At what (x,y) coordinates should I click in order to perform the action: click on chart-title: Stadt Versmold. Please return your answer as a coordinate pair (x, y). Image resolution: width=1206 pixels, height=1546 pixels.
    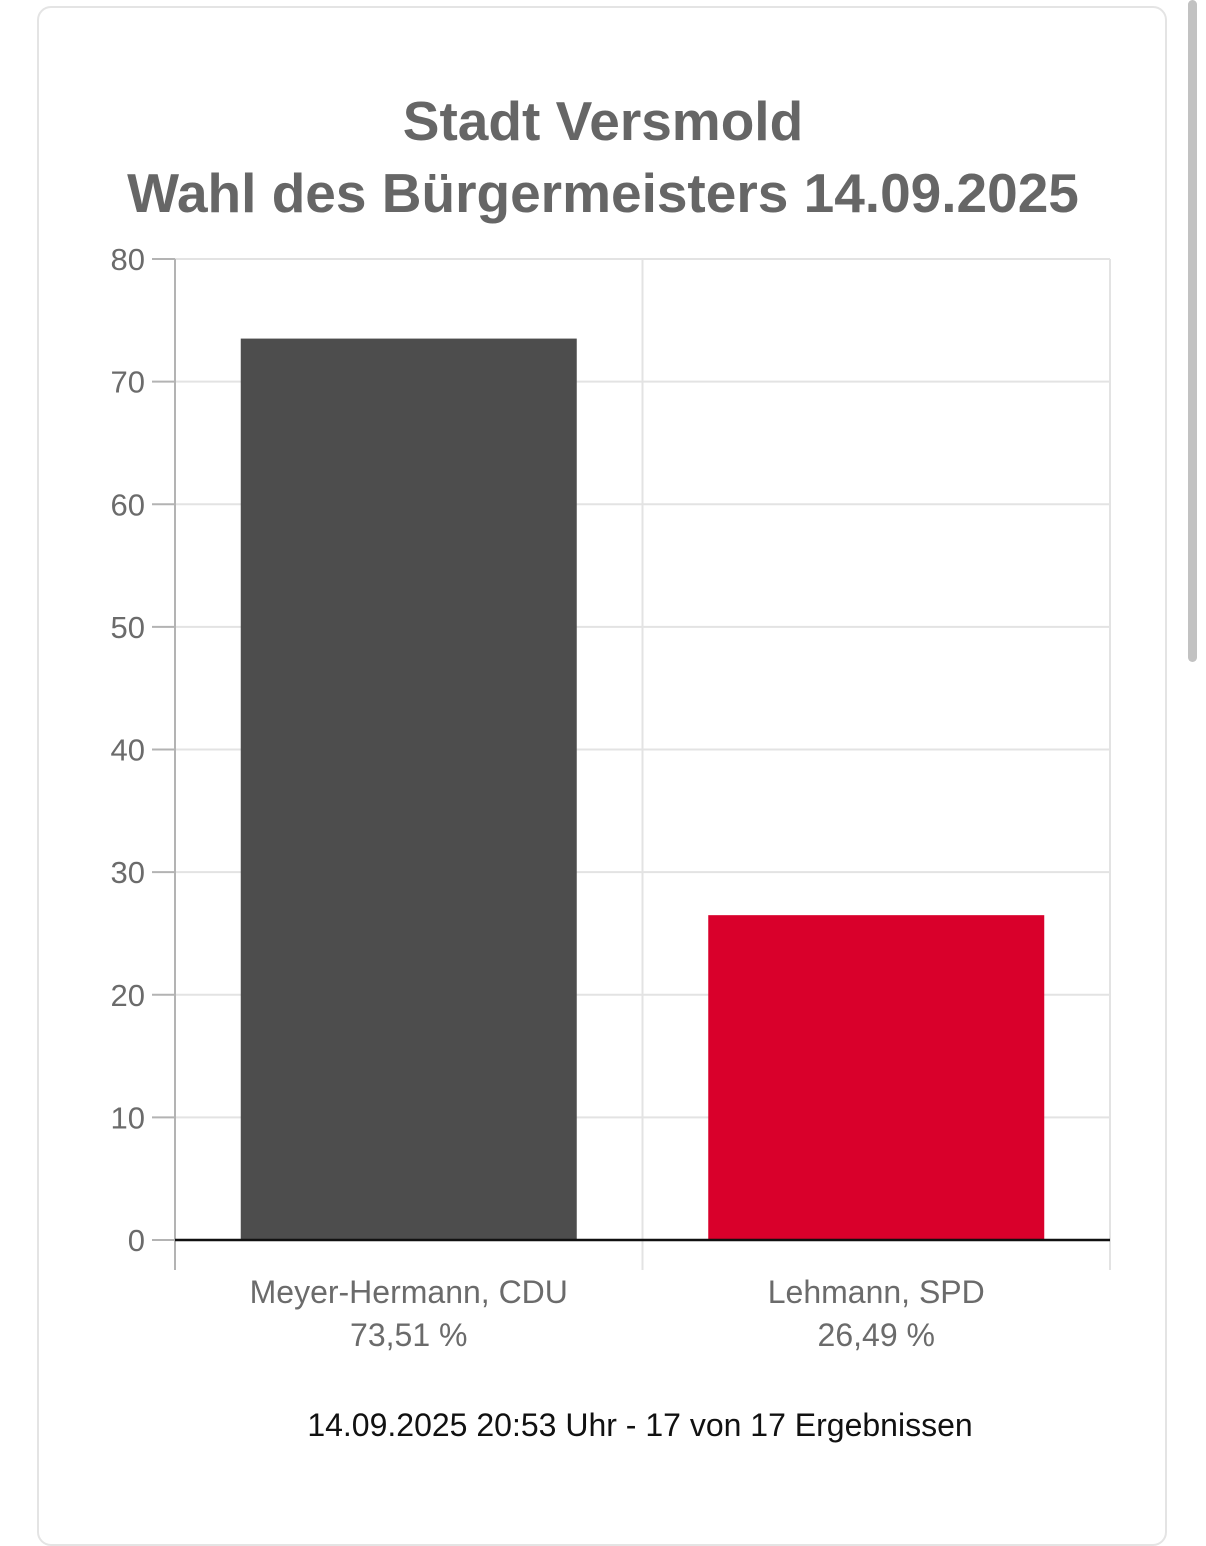
    Looking at the image, I should click on (603, 121).